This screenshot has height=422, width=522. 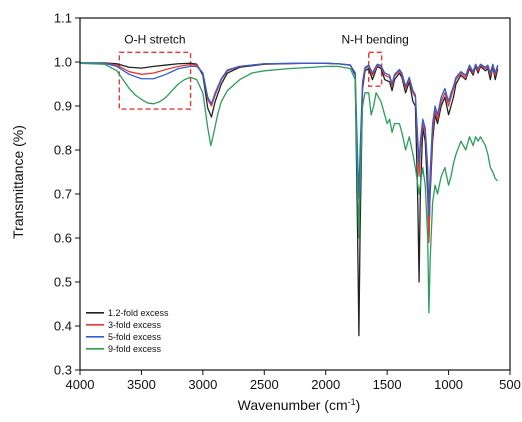 I want to click on y-tick-label: 1.1, so click(x=63, y=18).